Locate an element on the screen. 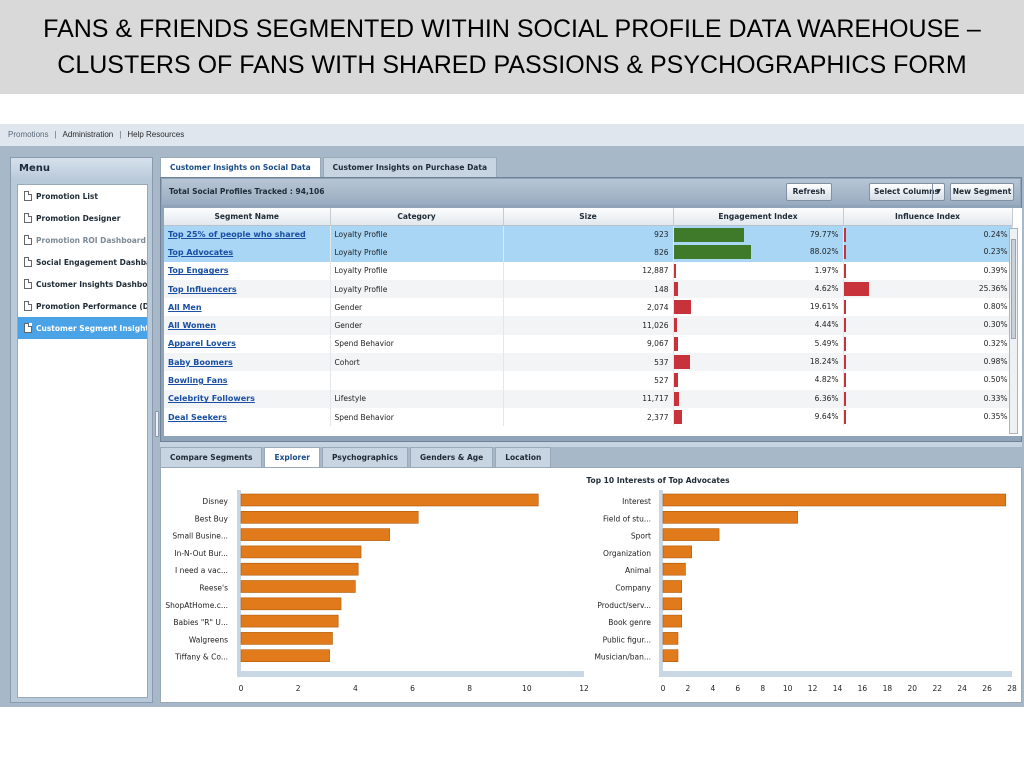  influence-value: 0.80% is located at coordinates (995, 307).